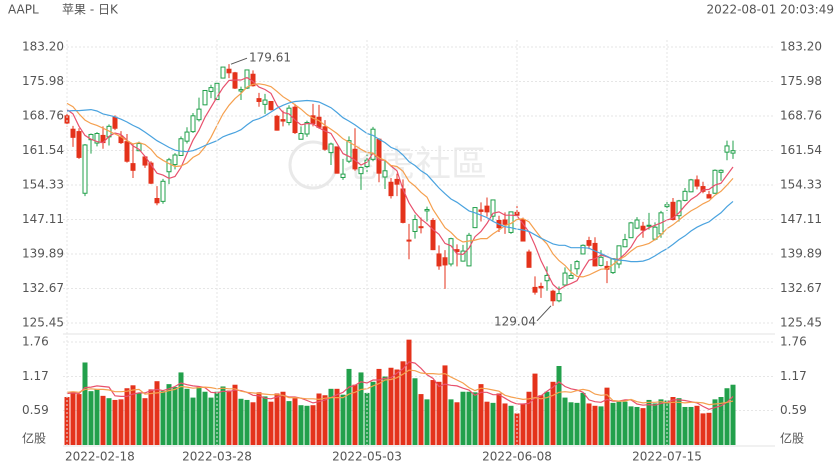 The height and width of the screenshot is (474, 840). Describe the element at coordinates (801, 253) in the screenshot. I see `y-tick-label-right: 139.89` at that location.